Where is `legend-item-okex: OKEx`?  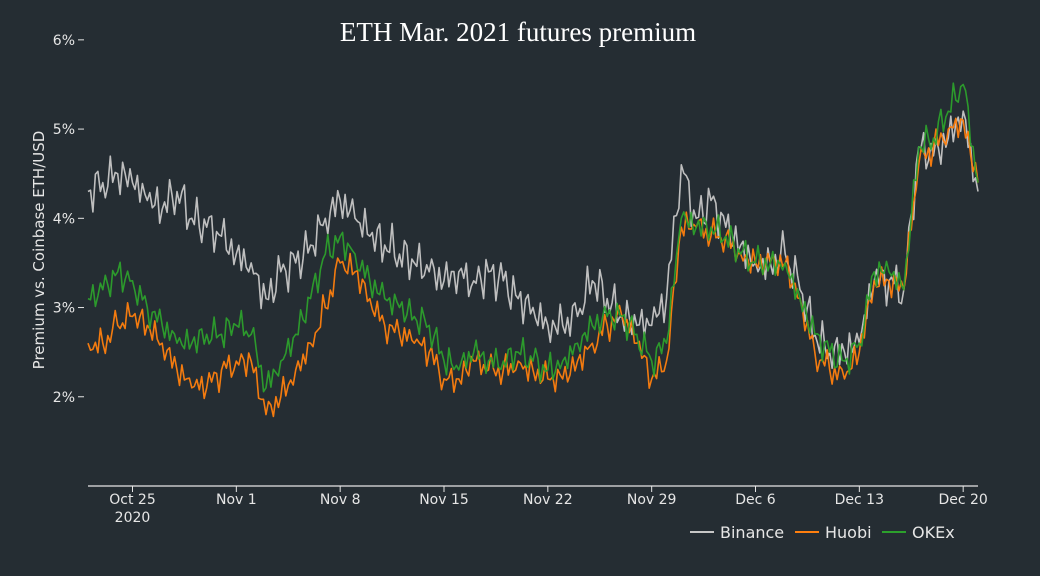
legend-item-okex: OKEx is located at coordinates (918, 532).